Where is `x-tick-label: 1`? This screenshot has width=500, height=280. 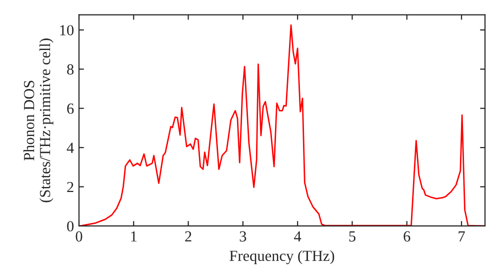
x-tick-label: 1 is located at coordinates (134, 236).